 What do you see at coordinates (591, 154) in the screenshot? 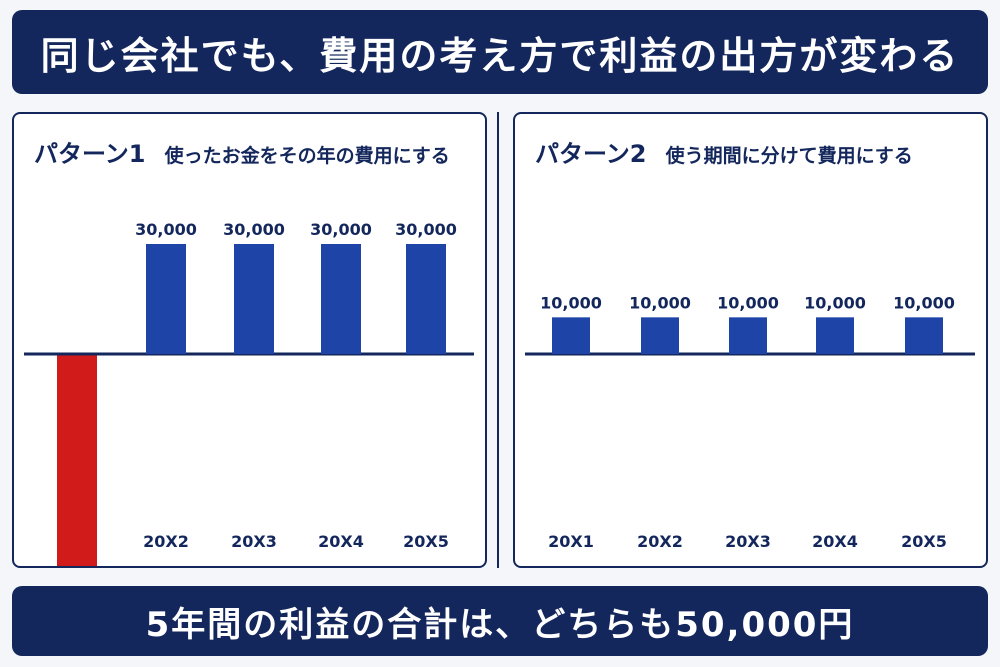
I see `pattern-2-title: パターン2` at bounding box center [591, 154].